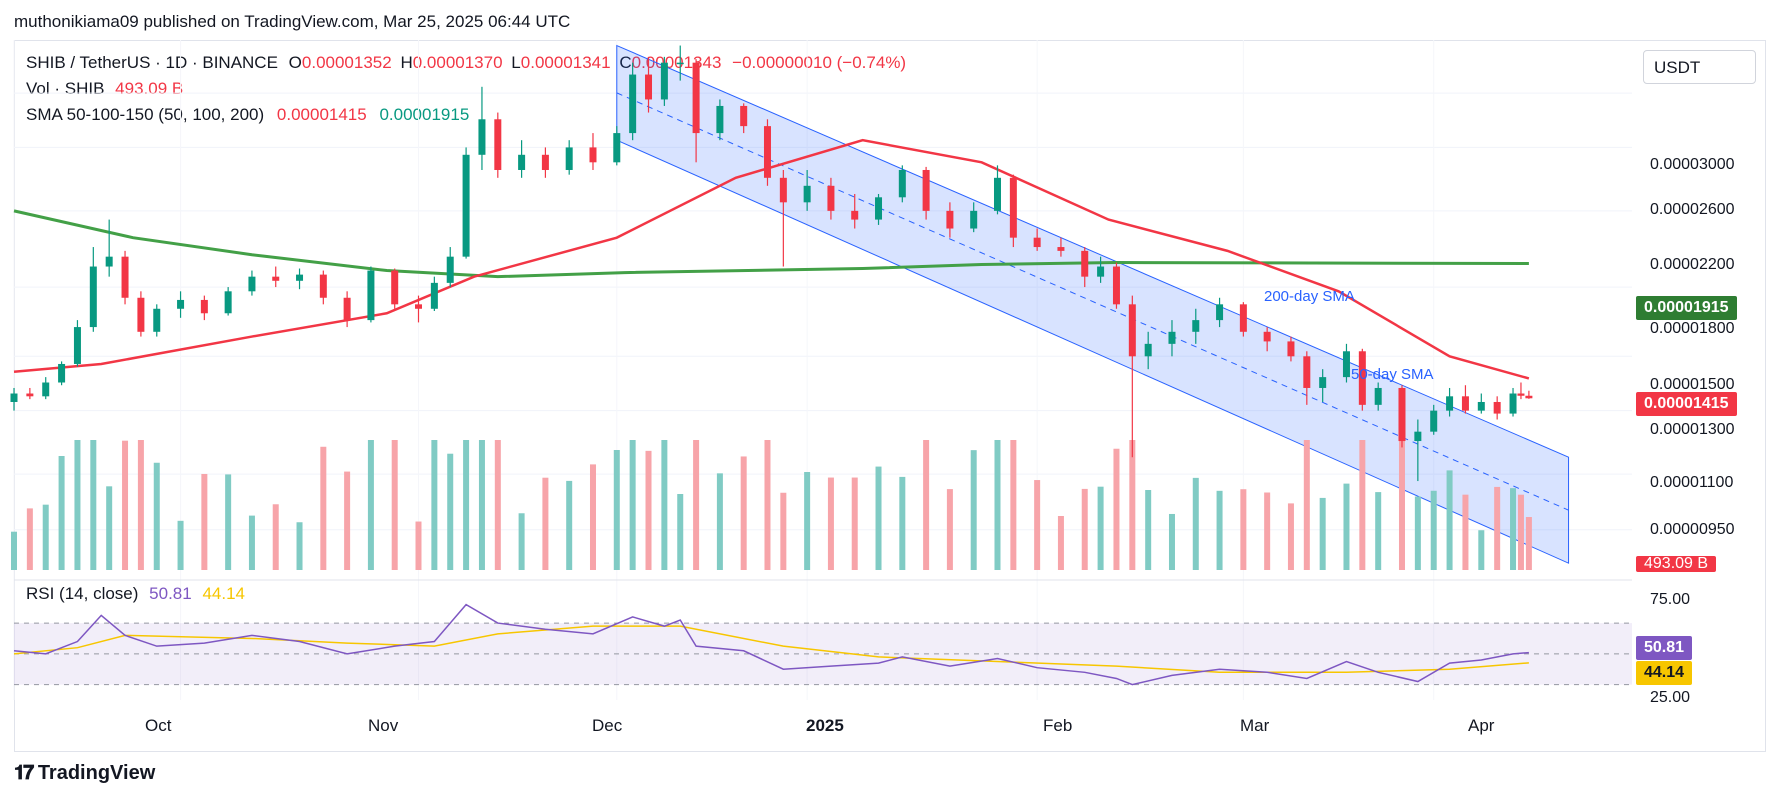  I want to click on rsi-legend: RSI (14, close) 50.81 44.14, so click(135, 594).